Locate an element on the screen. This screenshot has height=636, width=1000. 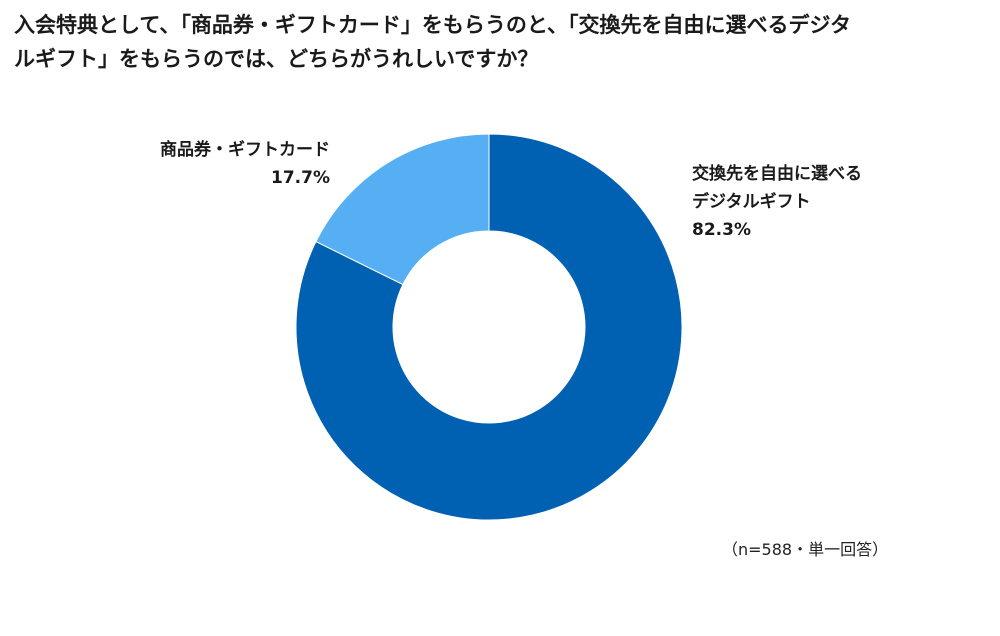
digital-gift-value-label: 82.3% is located at coordinates (721, 230).